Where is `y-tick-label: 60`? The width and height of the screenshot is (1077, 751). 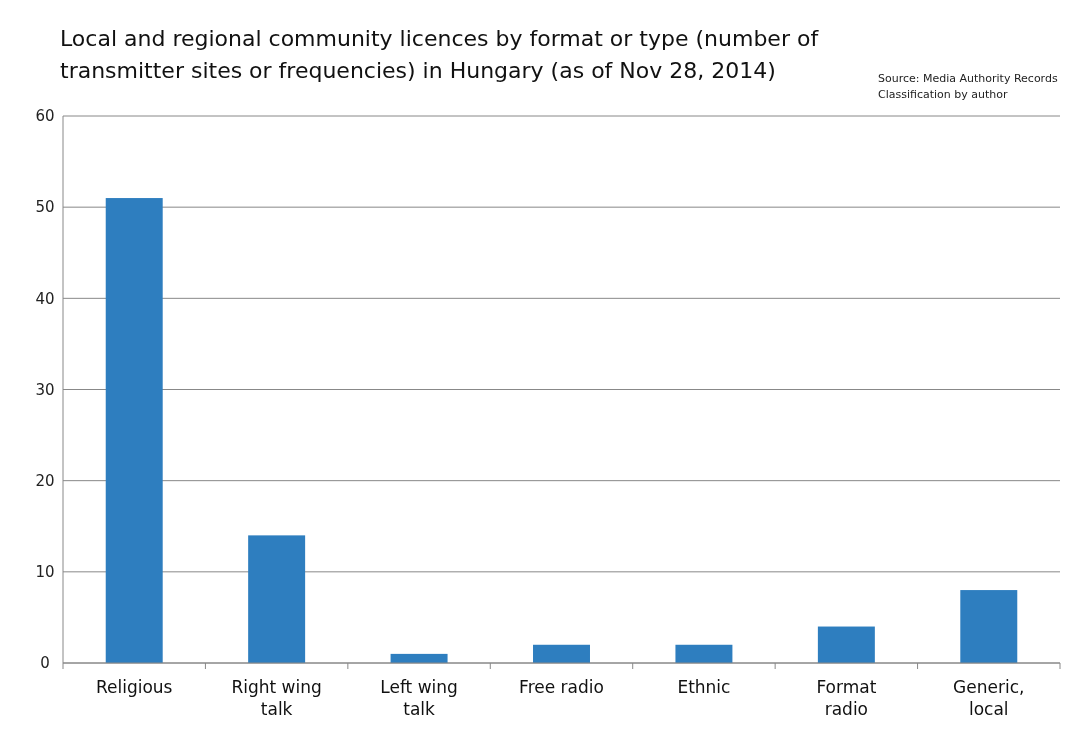
y-tick-label: 60 is located at coordinates (45, 116).